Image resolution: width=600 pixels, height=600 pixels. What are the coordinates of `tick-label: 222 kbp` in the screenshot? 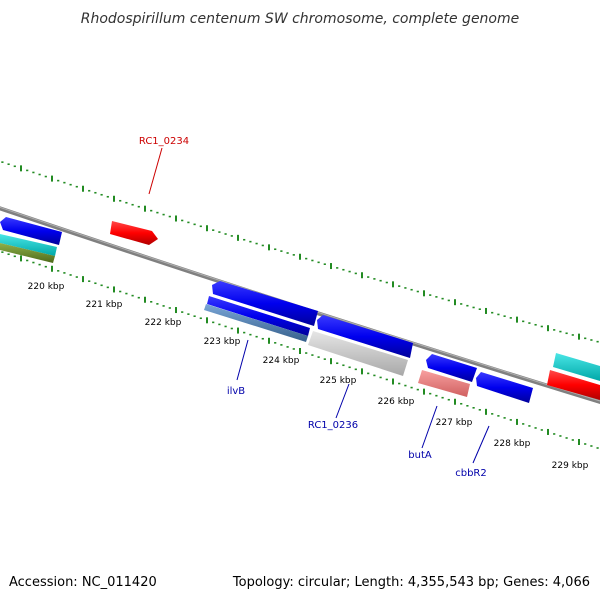 It's located at (163, 323).